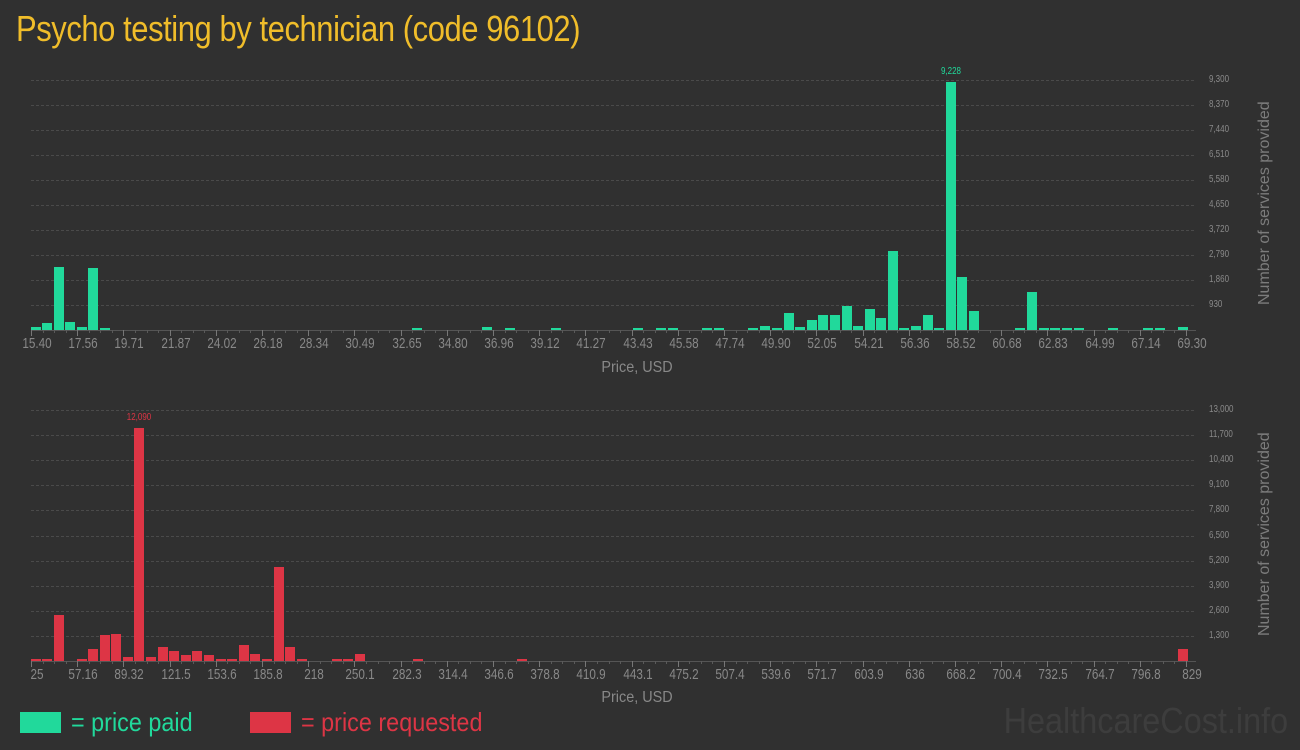 The image size is (1300, 750). Describe the element at coordinates (730, 674) in the screenshot. I see `x-tick-label: 507.4` at that location.